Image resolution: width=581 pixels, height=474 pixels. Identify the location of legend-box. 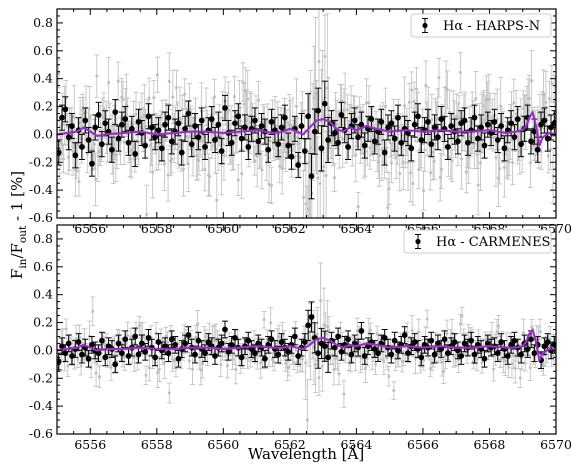
(481, 25).